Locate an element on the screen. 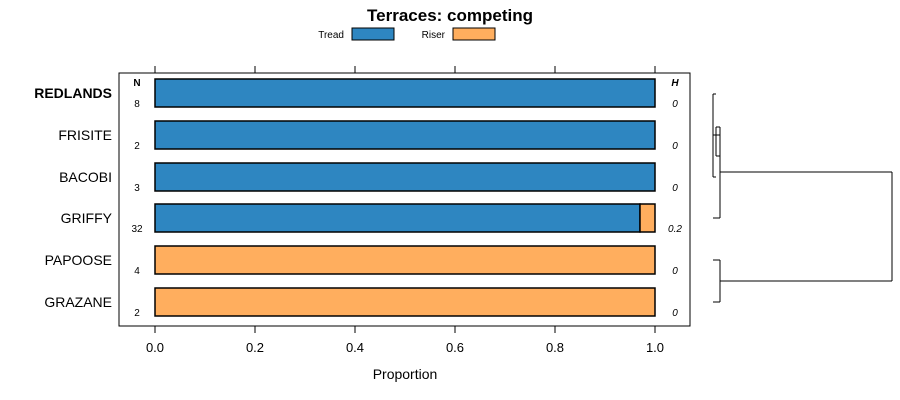 The image size is (900, 400). legend-label-tread: Tread is located at coordinates (331, 35).